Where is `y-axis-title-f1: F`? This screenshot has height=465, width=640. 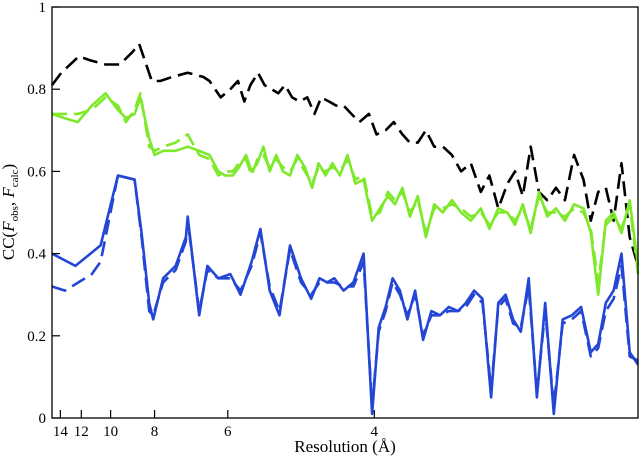
y-axis-title-f1: F is located at coordinates (9, 227).